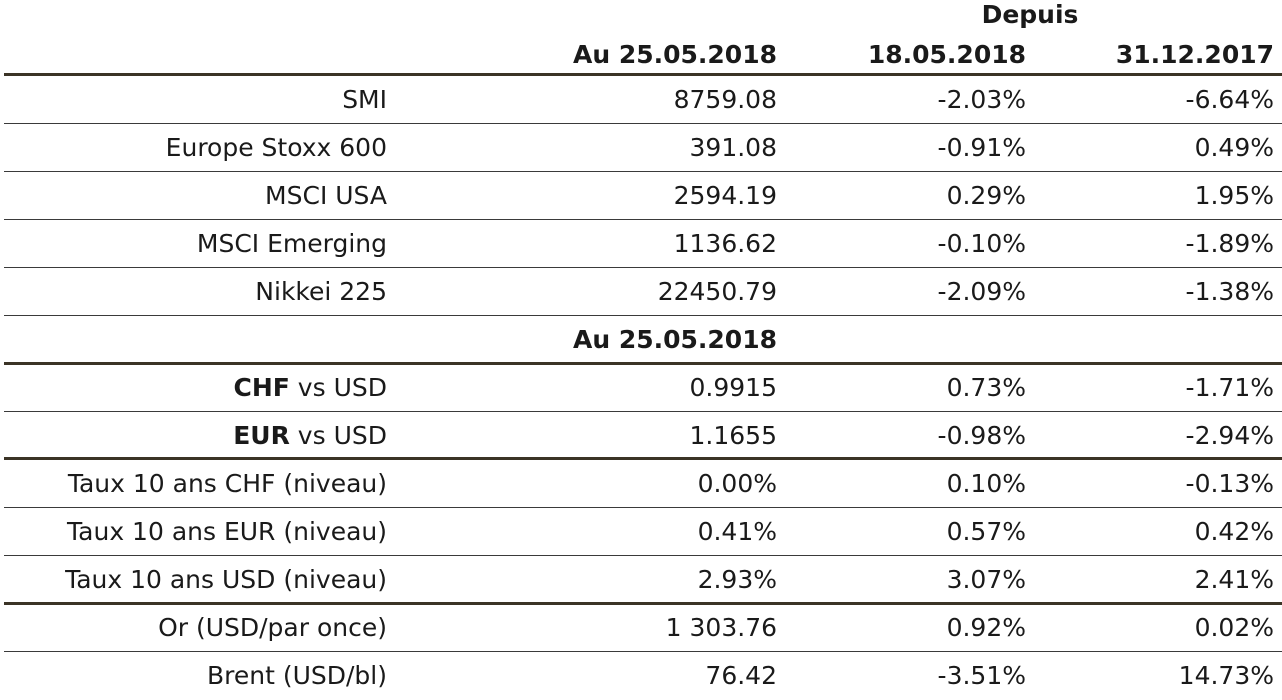  I want to click on row-change-year: -1.89%, so click(1229, 243).